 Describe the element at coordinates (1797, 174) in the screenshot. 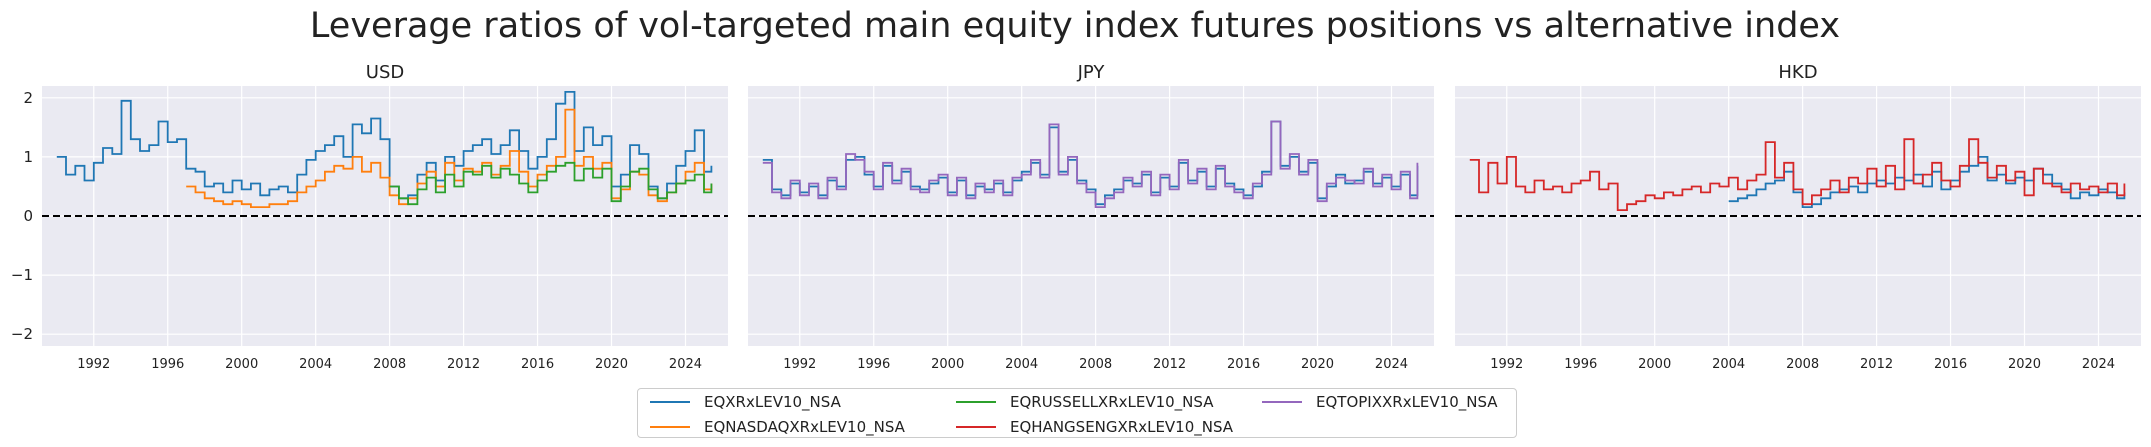

I see `series-line-eqhangsengxrxlev10-nsa` at that location.